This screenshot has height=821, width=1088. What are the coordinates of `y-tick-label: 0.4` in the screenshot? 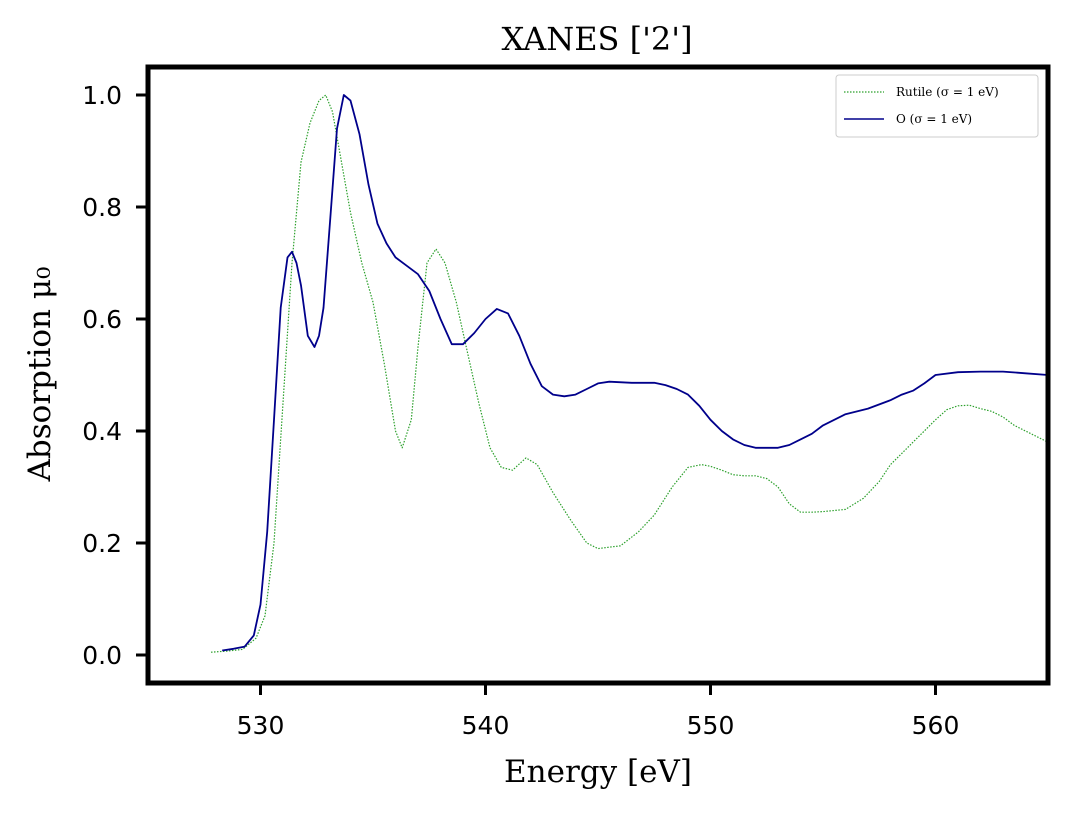 It's located at (102, 431).